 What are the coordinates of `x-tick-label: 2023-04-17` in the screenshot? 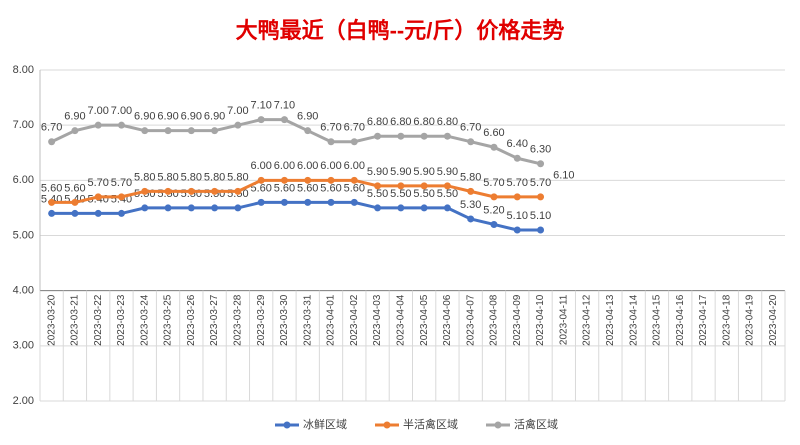 It's located at (703, 320).